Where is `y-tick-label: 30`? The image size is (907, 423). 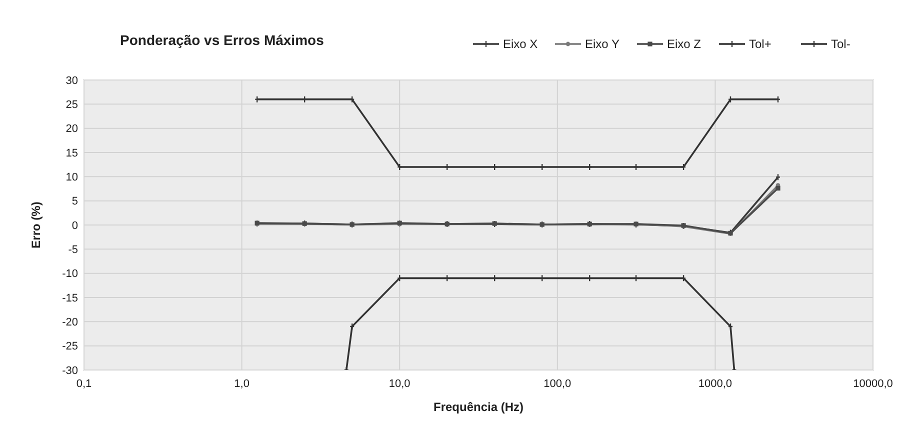
y-tick-label: 30 is located at coordinates (72, 80).